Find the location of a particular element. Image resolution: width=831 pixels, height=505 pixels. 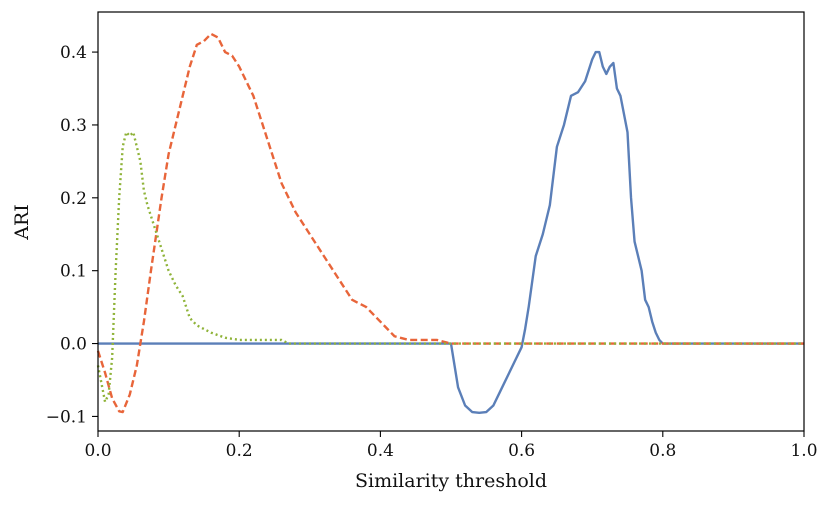

x-tick-label: 0.4 is located at coordinates (380, 451).